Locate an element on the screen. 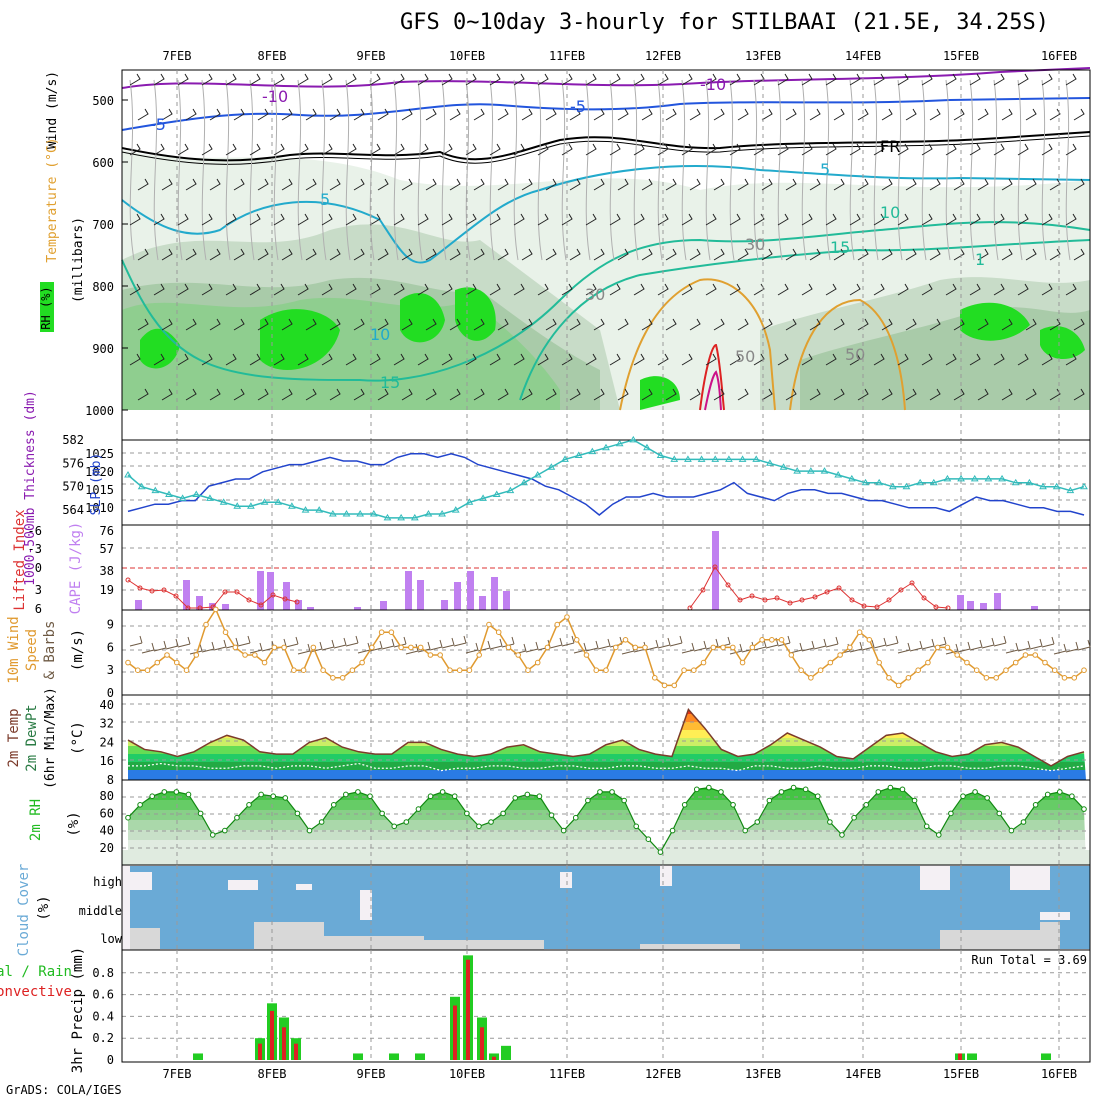 The width and height of the screenshot is (1100, 1100). precip-total-label: Total / Rain is located at coordinates (36, 972).